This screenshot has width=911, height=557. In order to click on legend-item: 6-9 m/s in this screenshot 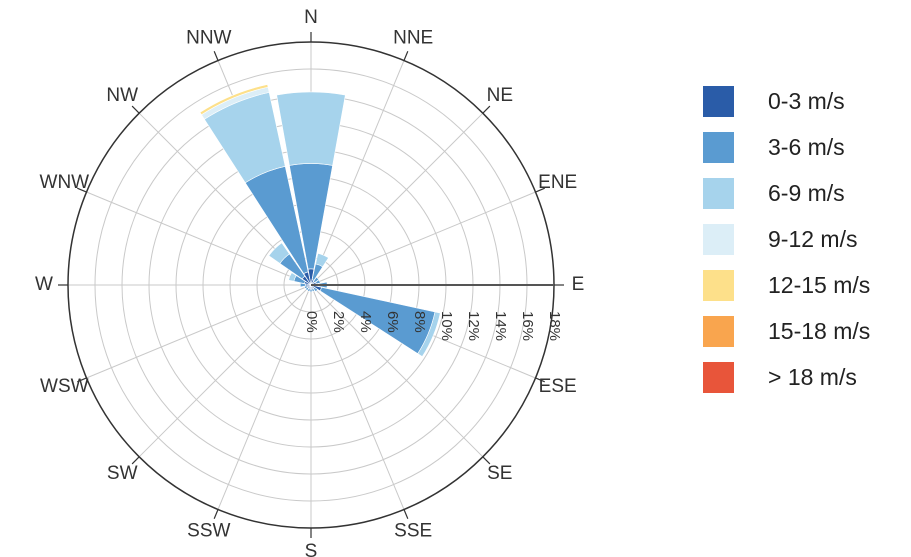, I will do `click(786, 193)`.